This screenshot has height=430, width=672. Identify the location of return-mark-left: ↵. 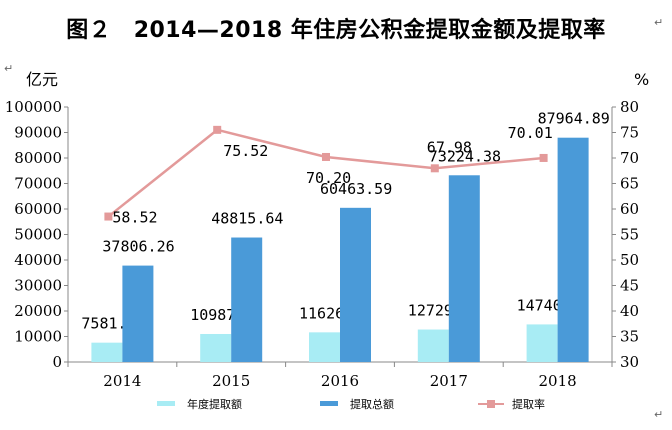
(9, 68).